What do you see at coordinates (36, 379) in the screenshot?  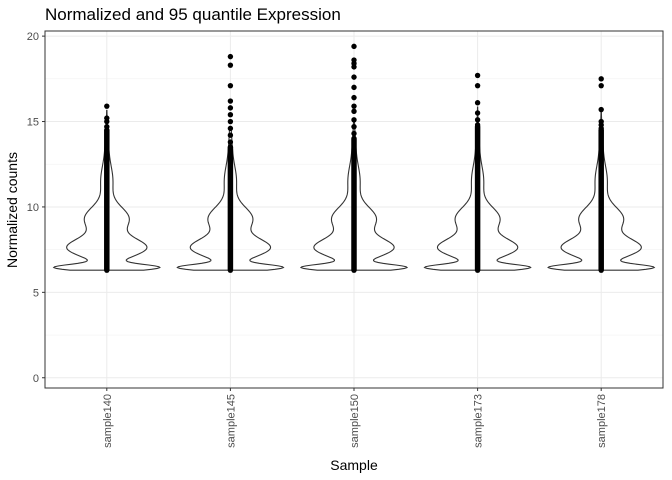 I see `y-tick-label: 0` at bounding box center [36, 379].